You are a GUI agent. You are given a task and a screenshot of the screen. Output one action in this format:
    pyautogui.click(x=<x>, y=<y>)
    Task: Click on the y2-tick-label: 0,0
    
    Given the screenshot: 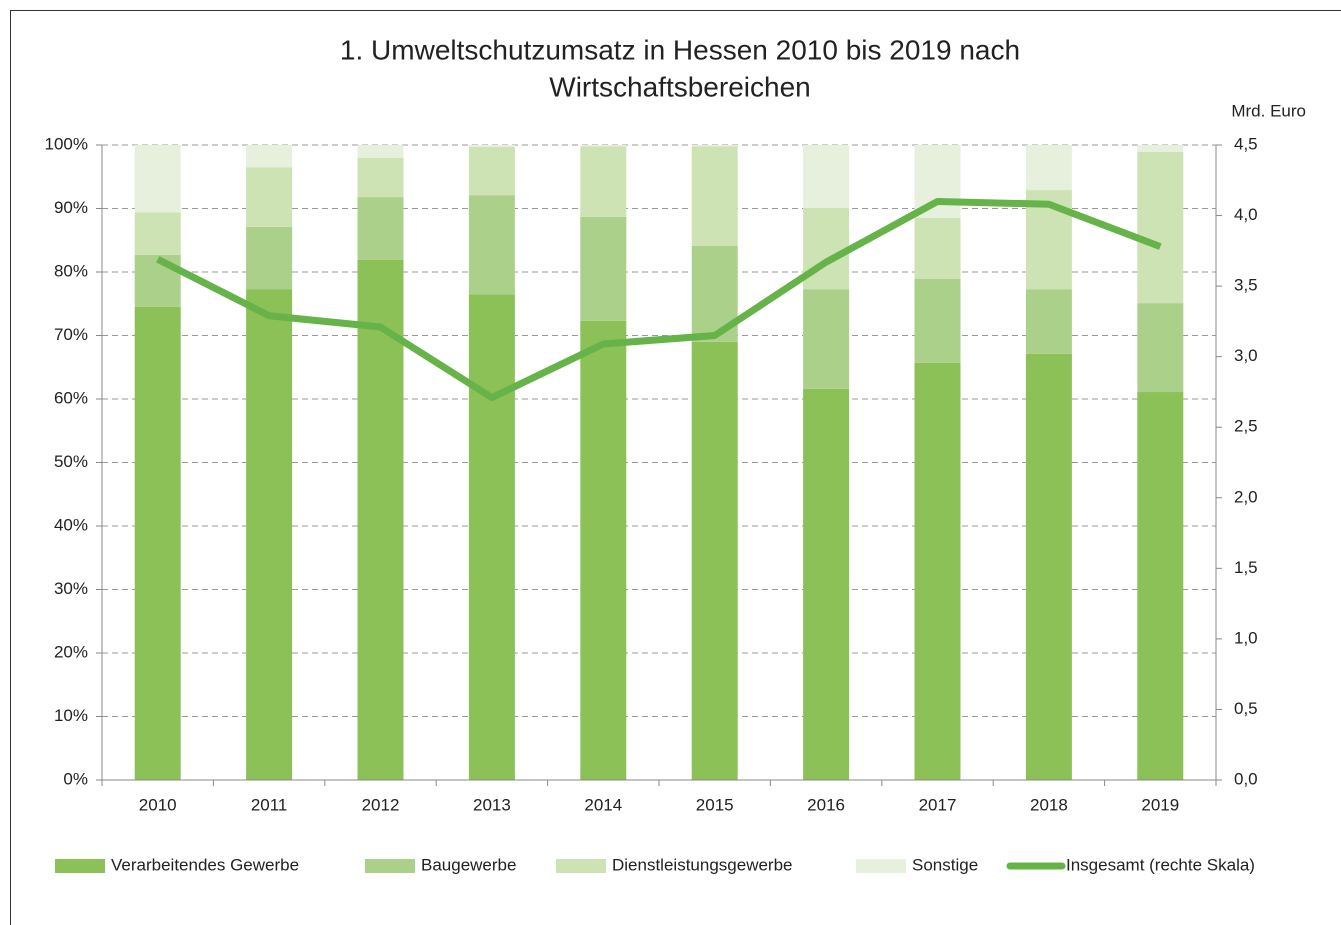 What is the action you would take?
    pyautogui.click(x=1246, y=778)
    